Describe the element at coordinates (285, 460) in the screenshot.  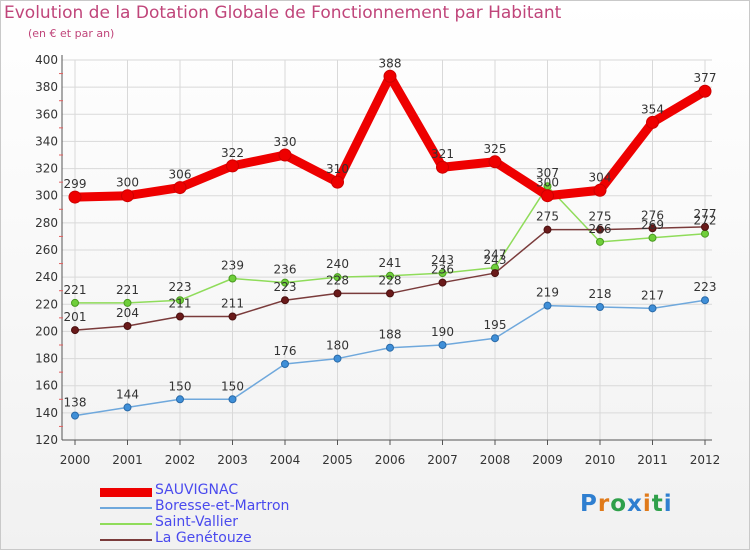
I see `x-tick-label: 2004` at that location.